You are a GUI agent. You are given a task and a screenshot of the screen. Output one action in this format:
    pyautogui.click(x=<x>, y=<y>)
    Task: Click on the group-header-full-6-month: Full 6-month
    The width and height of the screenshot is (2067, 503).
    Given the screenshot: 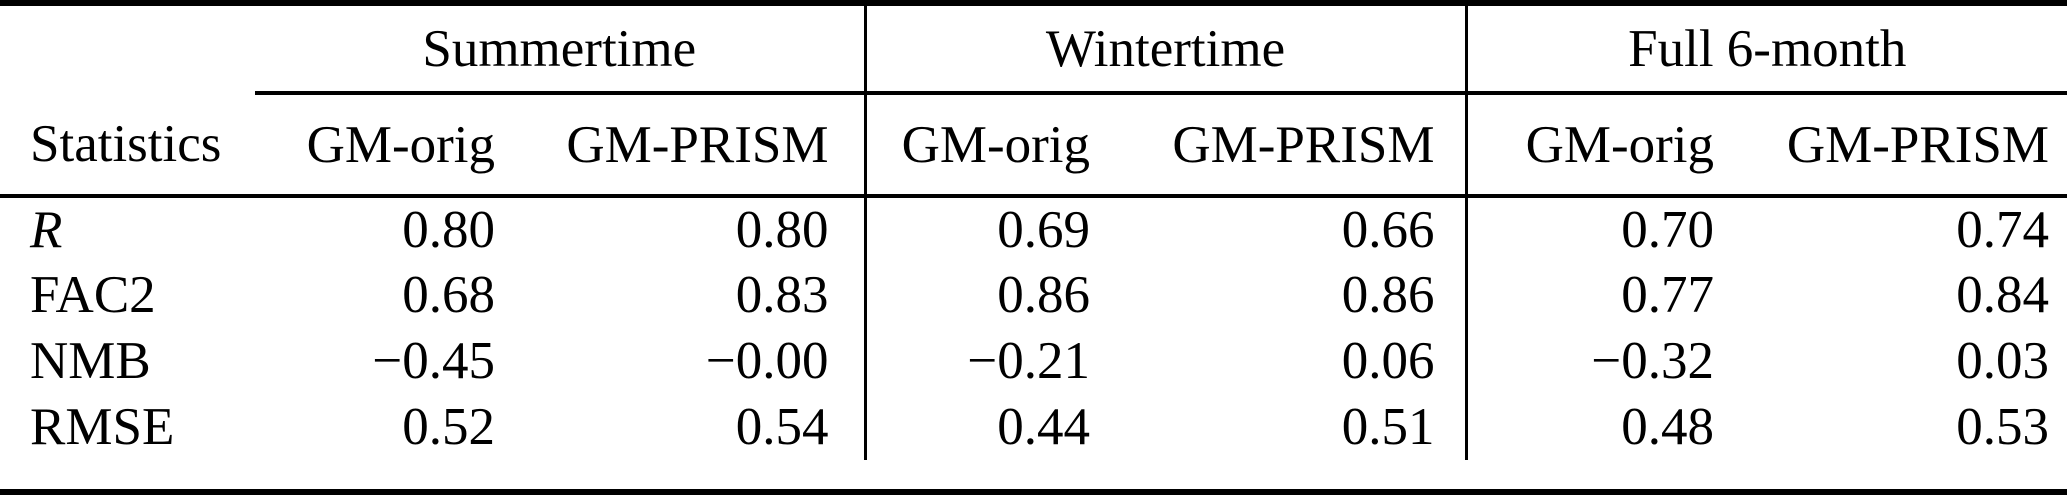 What is the action you would take?
    pyautogui.click(x=1765, y=50)
    